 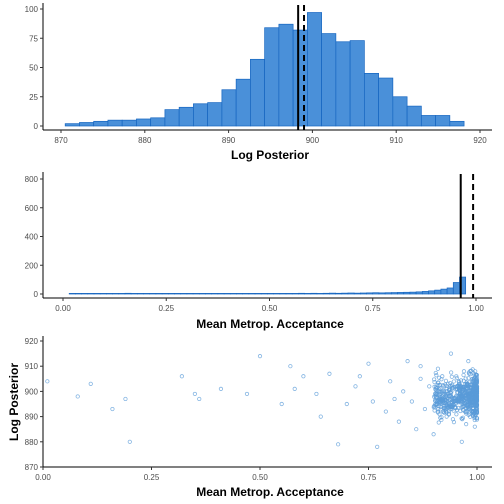 I want to click on p3-x-tick-label: 0.00, so click(x=43, y=477).